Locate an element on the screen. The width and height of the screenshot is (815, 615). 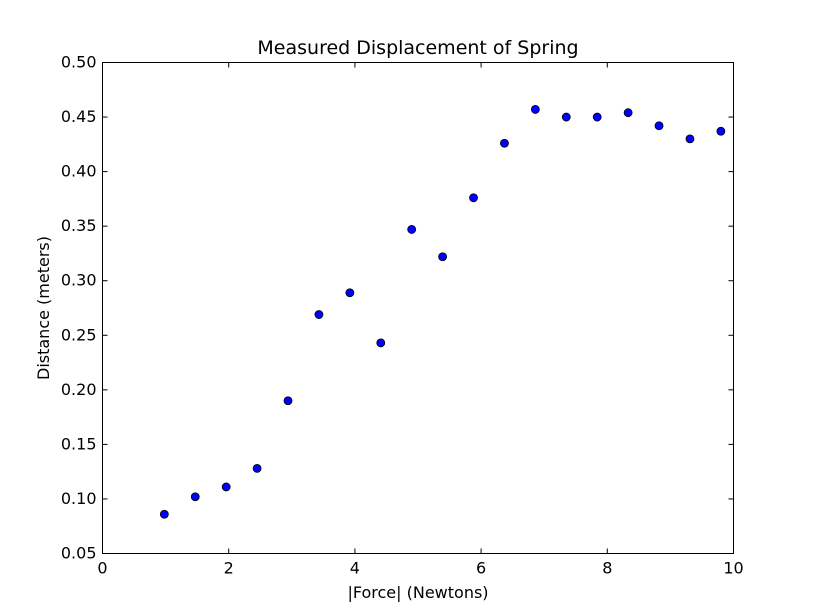
chart-title: Measured Displacement of Spring is located at coordinates (417, 48).